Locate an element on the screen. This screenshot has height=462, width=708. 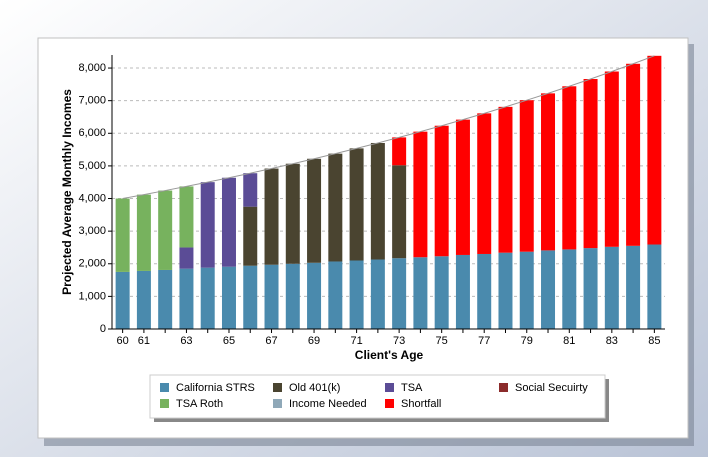
y-tick-label: 6,000 is located at coordinates (92, 133).